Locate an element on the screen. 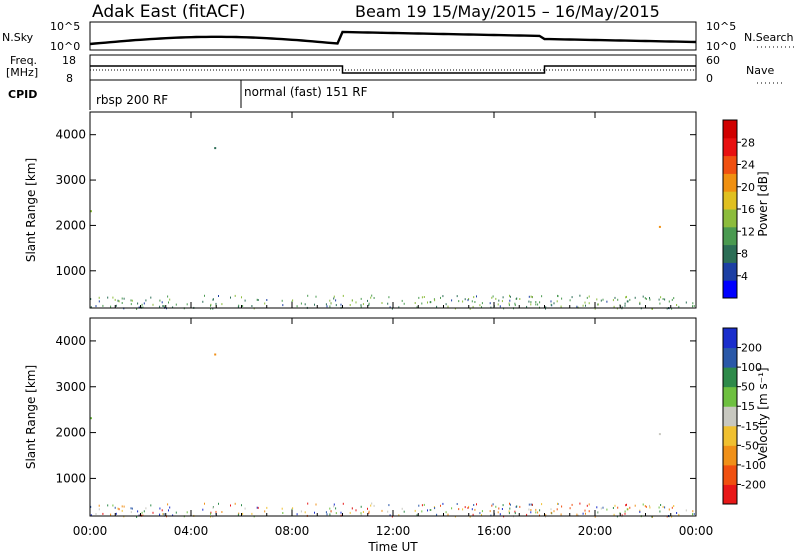 This screenshot has height=554, width=800. nsky-line is located at coordinates (393, 38).